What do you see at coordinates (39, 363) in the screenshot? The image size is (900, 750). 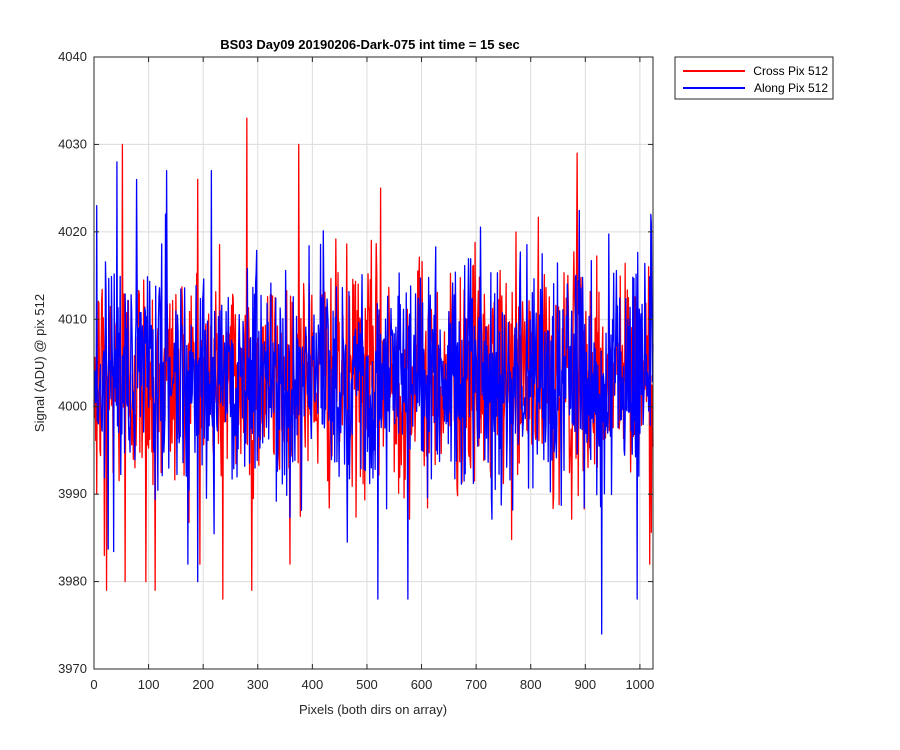 I see `y-axis-label: Signal (ADU) @ pix 512` at bounding box center [39, 363].